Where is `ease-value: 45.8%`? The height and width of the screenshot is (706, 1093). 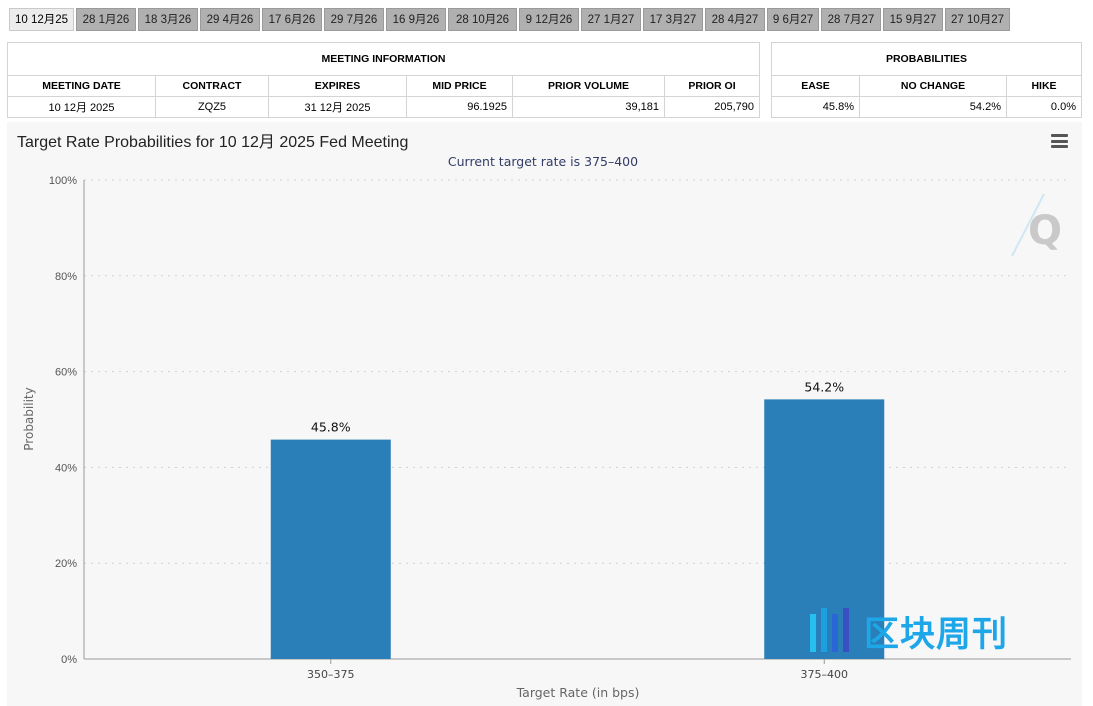
ease-value: 45.8% is located at coordinates (815, 107).